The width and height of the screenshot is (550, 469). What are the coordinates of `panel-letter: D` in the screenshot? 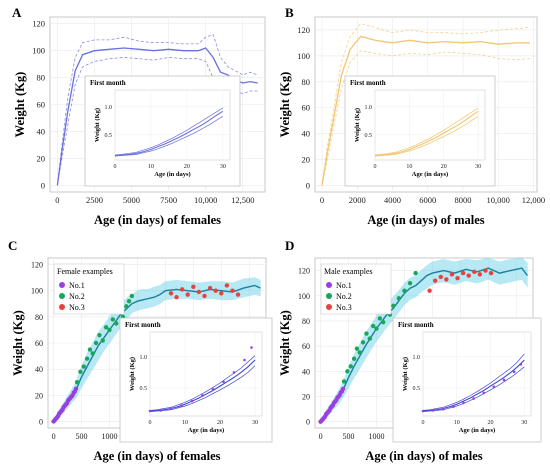 It's located at (289, 245).